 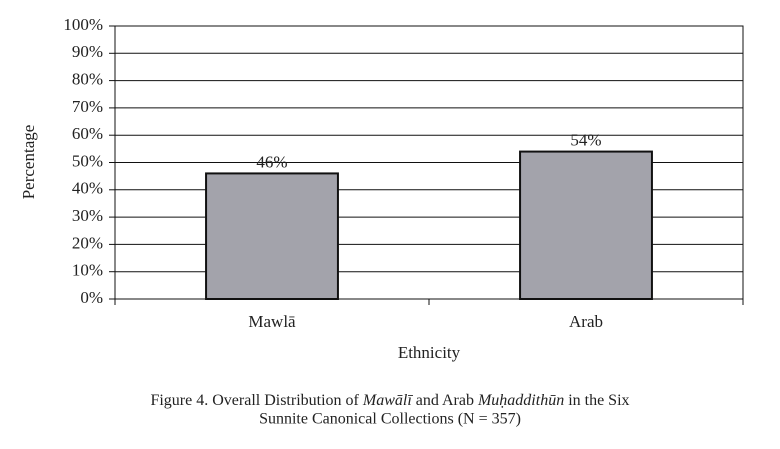 What do you see at coordinates (254, 400) in the screenshot?
I see `caption-part: Figure 4. Overall Distribution of` at bounding box center [254, 400].